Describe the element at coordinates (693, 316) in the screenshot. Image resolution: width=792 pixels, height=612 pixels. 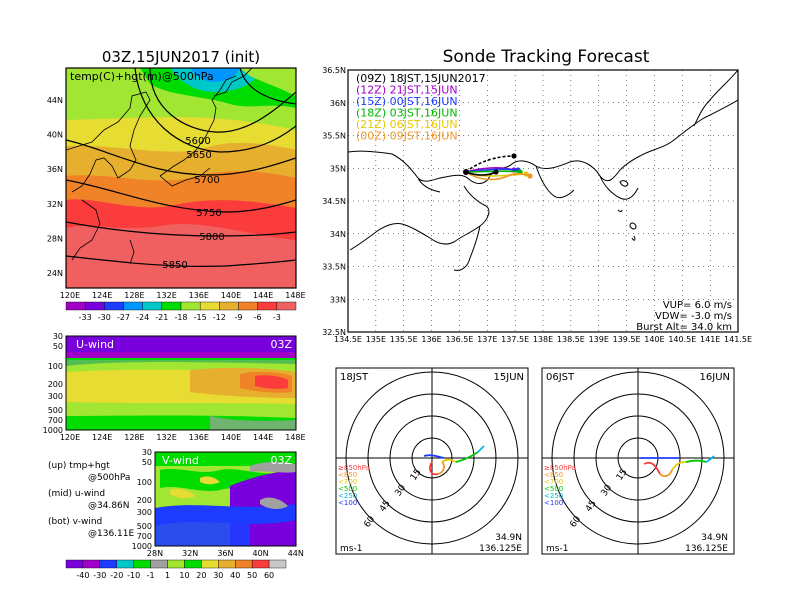
I see `vdw-param: VDW= -3.0 m/s` at that location.